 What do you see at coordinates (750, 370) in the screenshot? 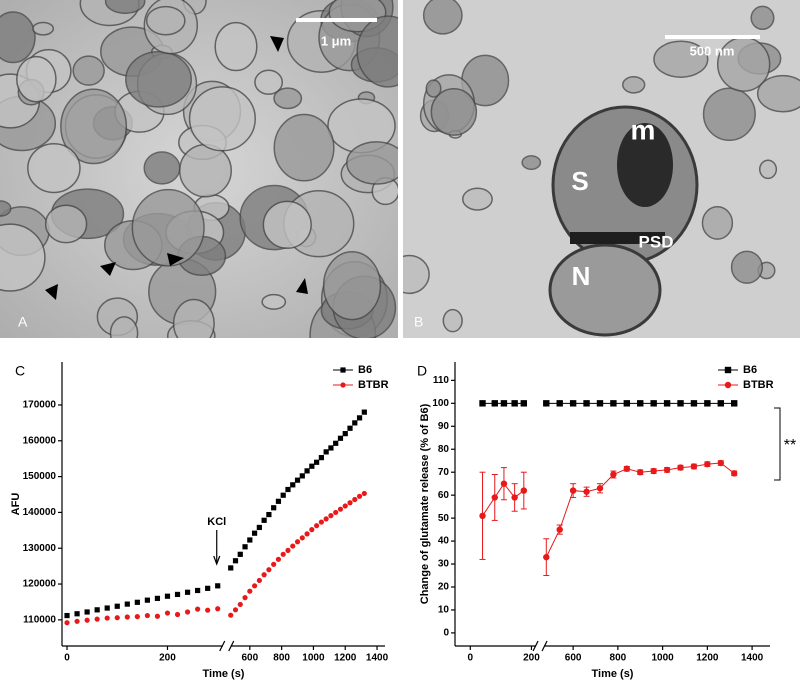
I see `legend-label: B6` at bounding box center [750, 370].